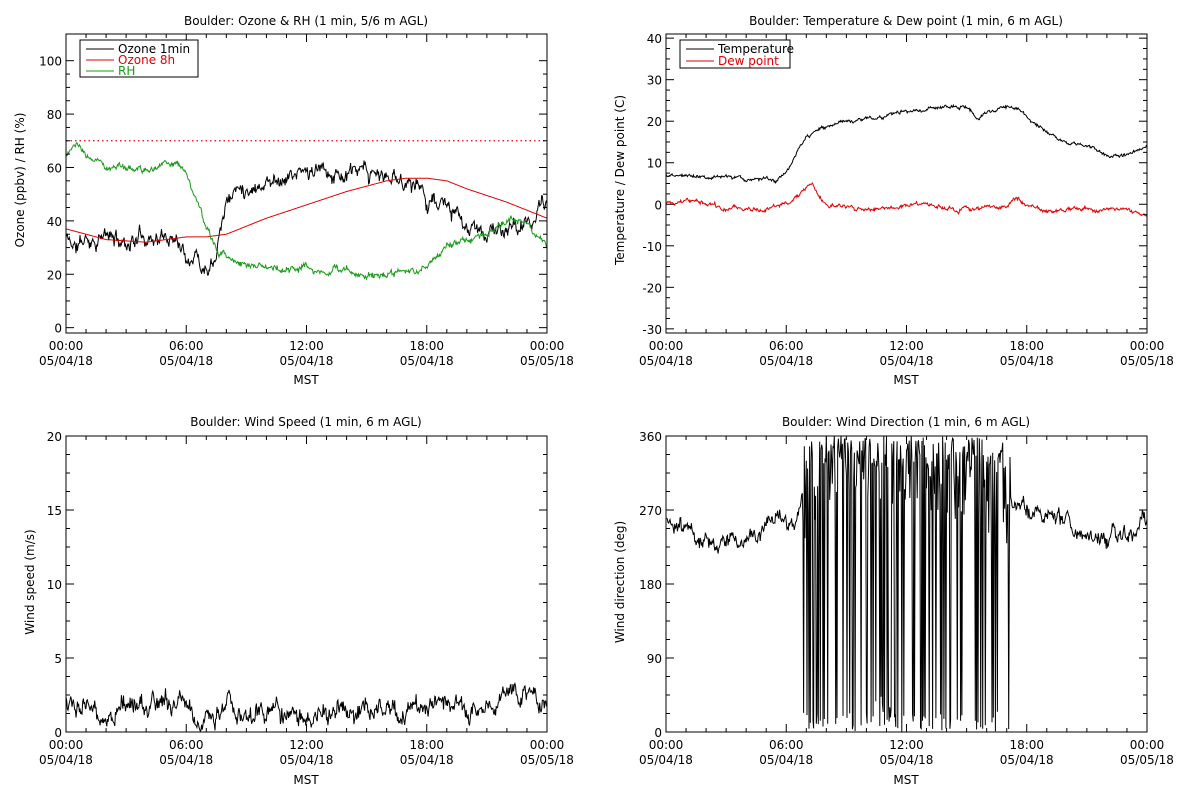 This screenshot has width=1200, height=800. I want to click on y-tick-label: 360, so click(650, 437).